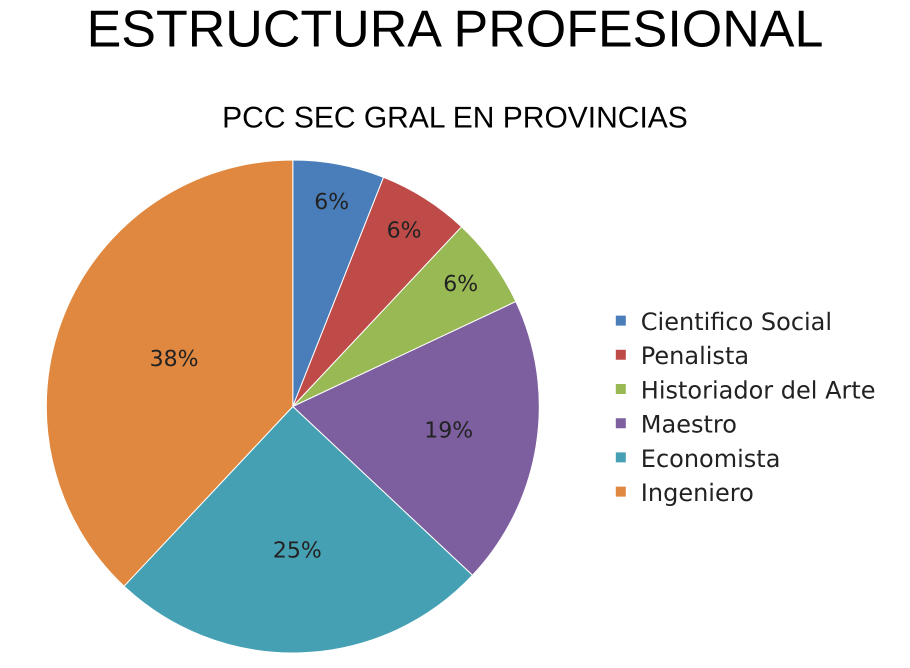 The height and width of the screenshot is (668, 910). What do you see at coordinates (710, 458) in the screenshot?
I see `legend-label: Economista` at bounding box center [710, 458].